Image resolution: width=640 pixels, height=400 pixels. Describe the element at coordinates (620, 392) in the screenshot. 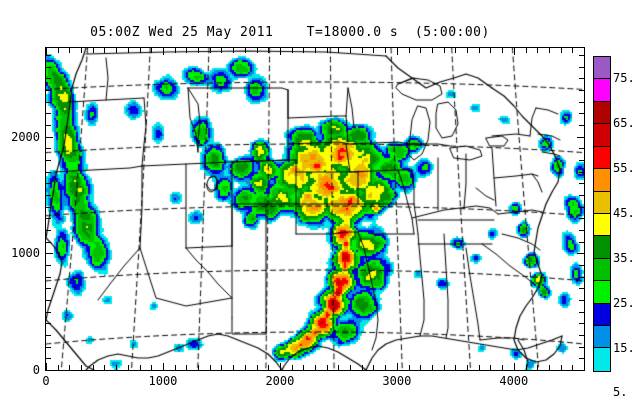

I see `colorbar-tick-label: 5.` at that location.